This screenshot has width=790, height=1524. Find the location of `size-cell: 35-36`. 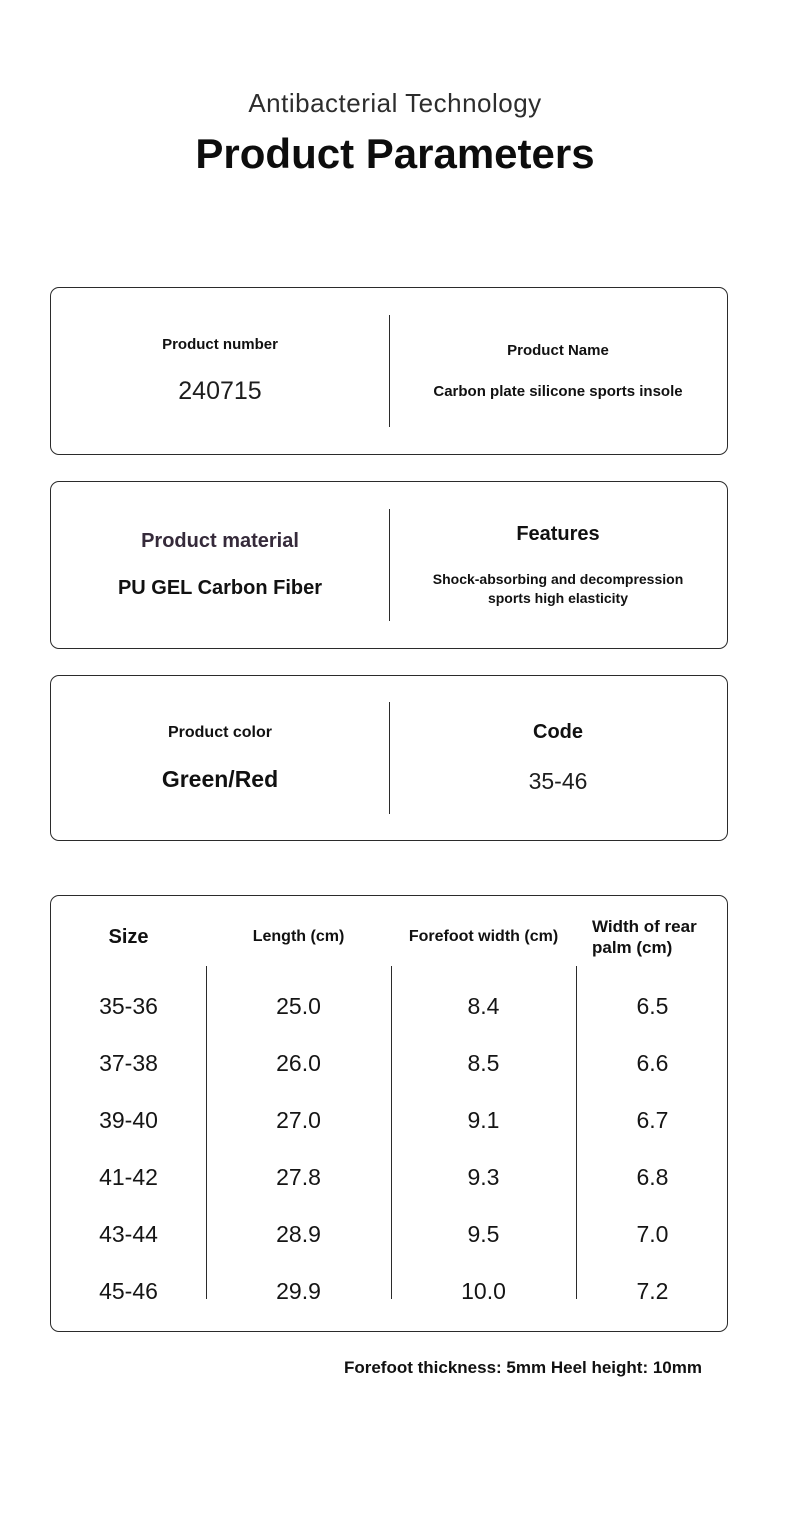

size-cell: 35-36 is located at coordinates (128, 1006).